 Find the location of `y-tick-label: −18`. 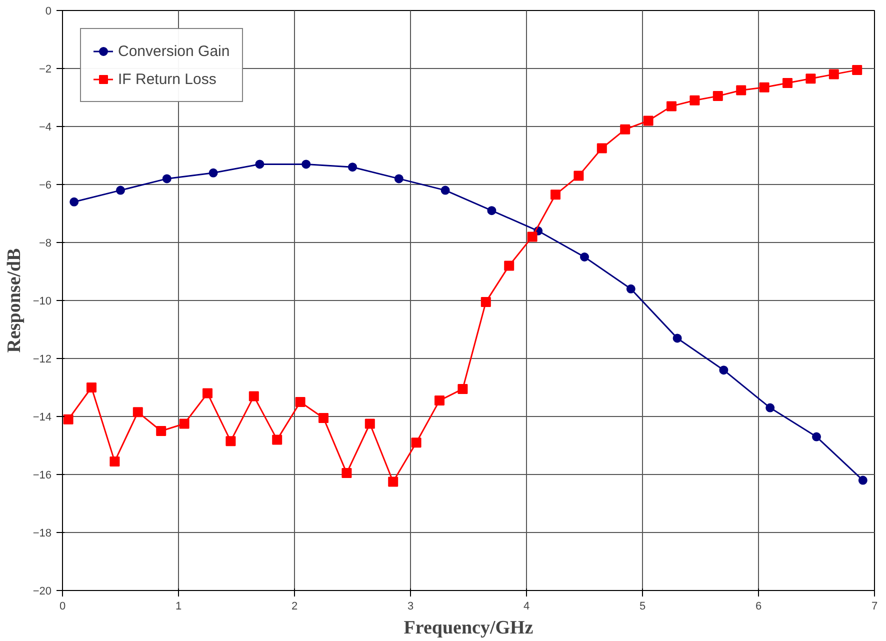

y-tick-label: −18 is located at coordinates (42, 534).